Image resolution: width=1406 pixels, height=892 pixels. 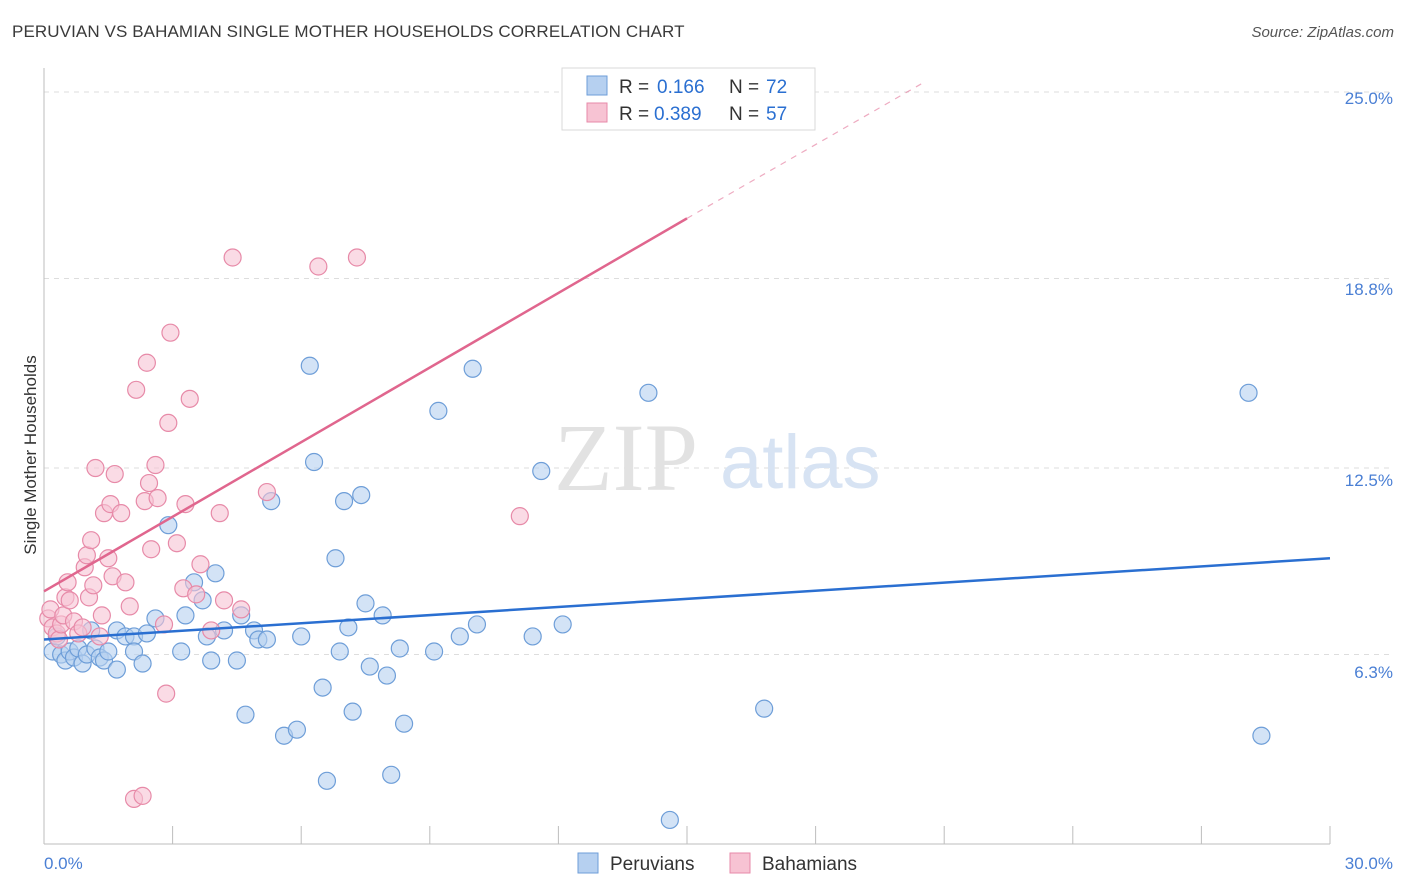 What do you see at coordinates (597, 85) in the screenshot?
I see `legend-swatch-peruvians` at bounding box center [597, 85].